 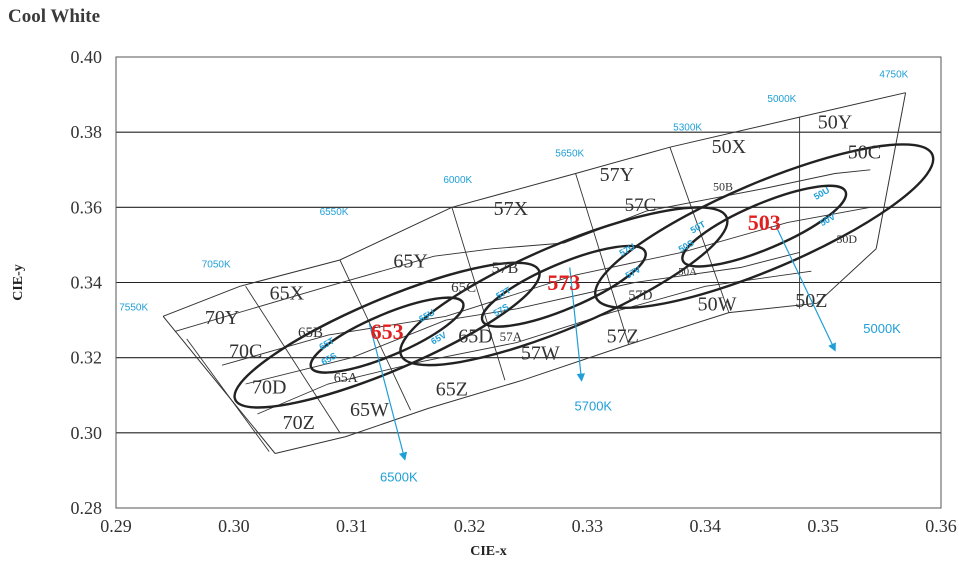 I want to click on bin-label: 70D, so click(x=269, y=387).